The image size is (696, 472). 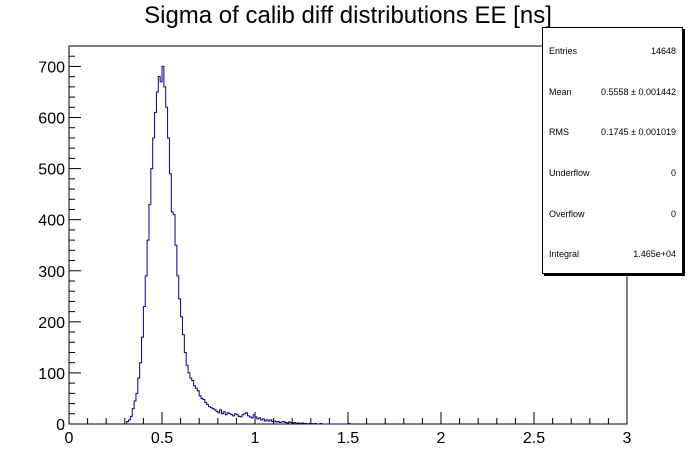 I want to click on y-tick-label: 500, so click(x=51, y=170).